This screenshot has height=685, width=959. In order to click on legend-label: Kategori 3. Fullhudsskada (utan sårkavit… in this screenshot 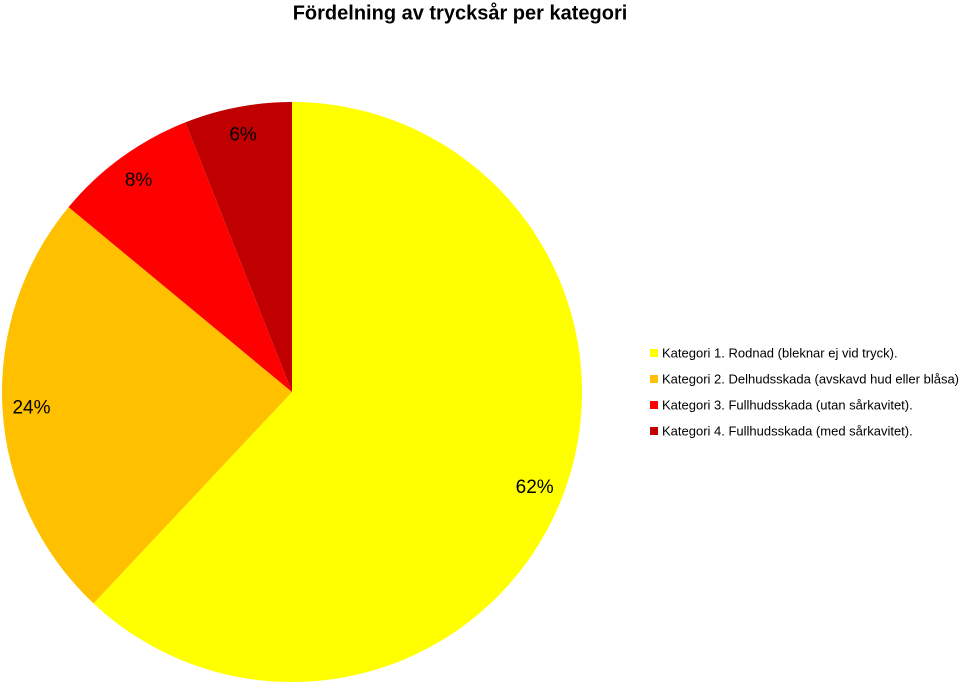, I will do `click(787, 404)`.